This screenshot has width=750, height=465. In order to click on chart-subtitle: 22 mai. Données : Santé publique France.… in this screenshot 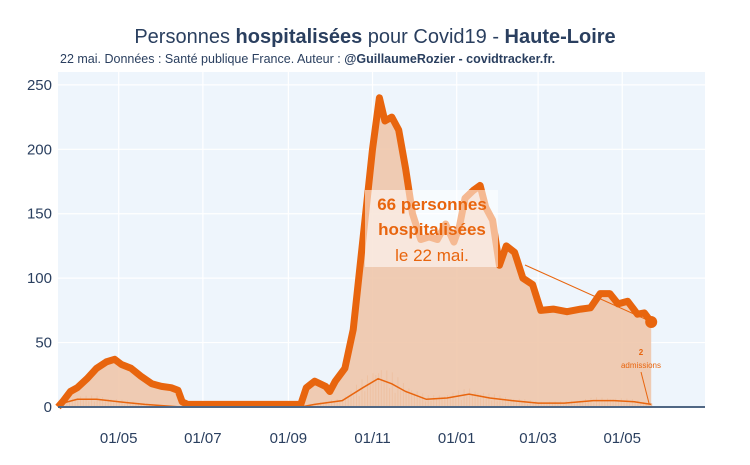, I will do `click(308, 59)`.